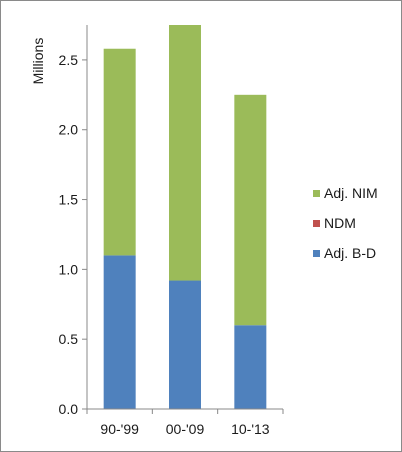 This screenshot has width=402, height=452. What do you see at coordinates (340, 223) in the screenshot?
I see `legend-label: NDM` at bounding box center [340, 223].